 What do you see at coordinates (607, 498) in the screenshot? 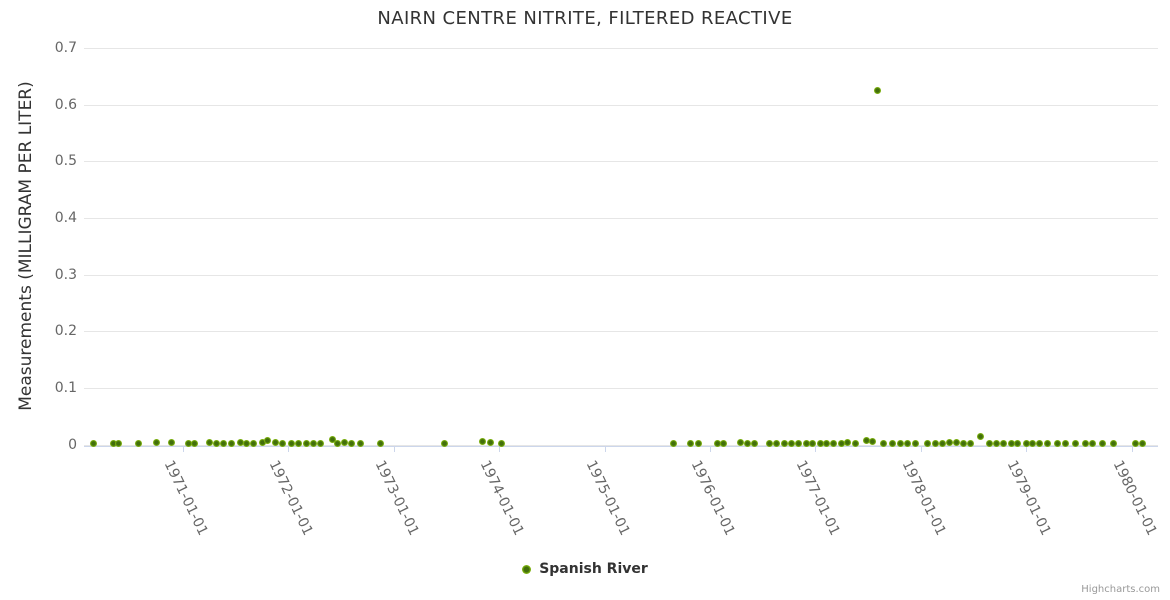
I see `x-axis-tick-label: 1975-01-01` at bounding box center [607, 498].